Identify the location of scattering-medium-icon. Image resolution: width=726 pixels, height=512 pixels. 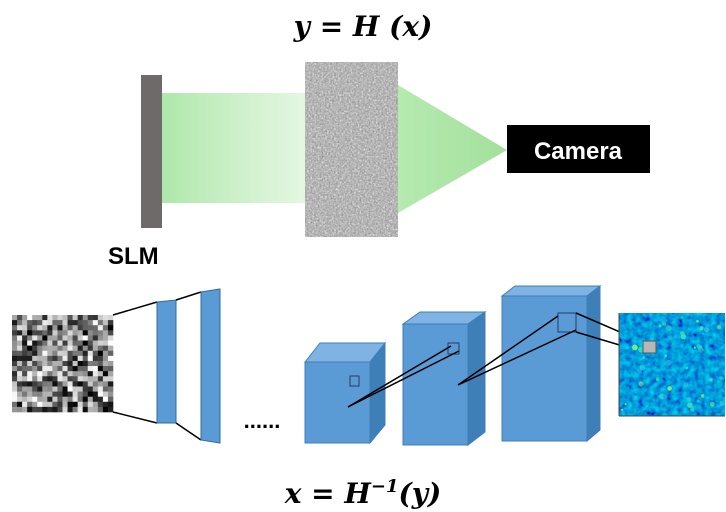
(351, 149).